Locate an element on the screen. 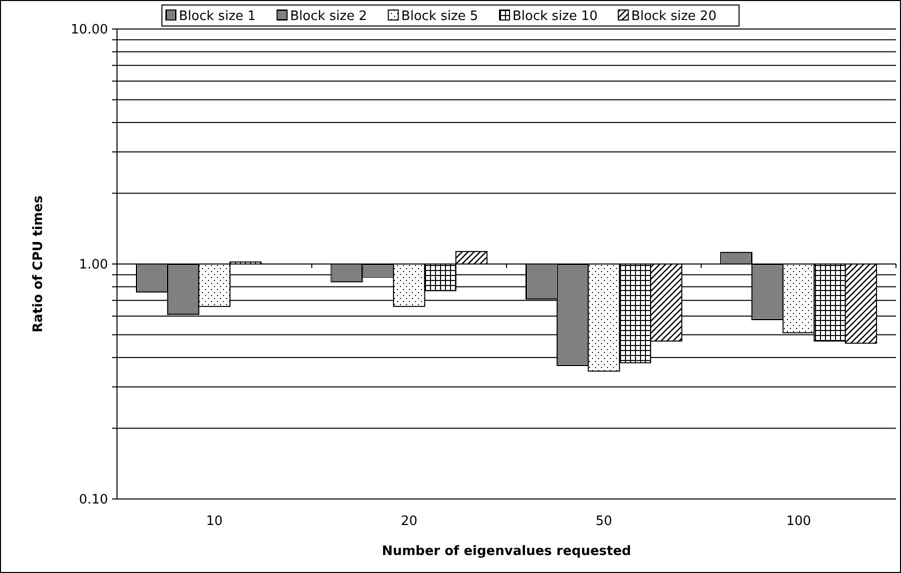 This screenshot has width=901, height=573. x-tick-label: 10 is located at coordinates (214, 521).